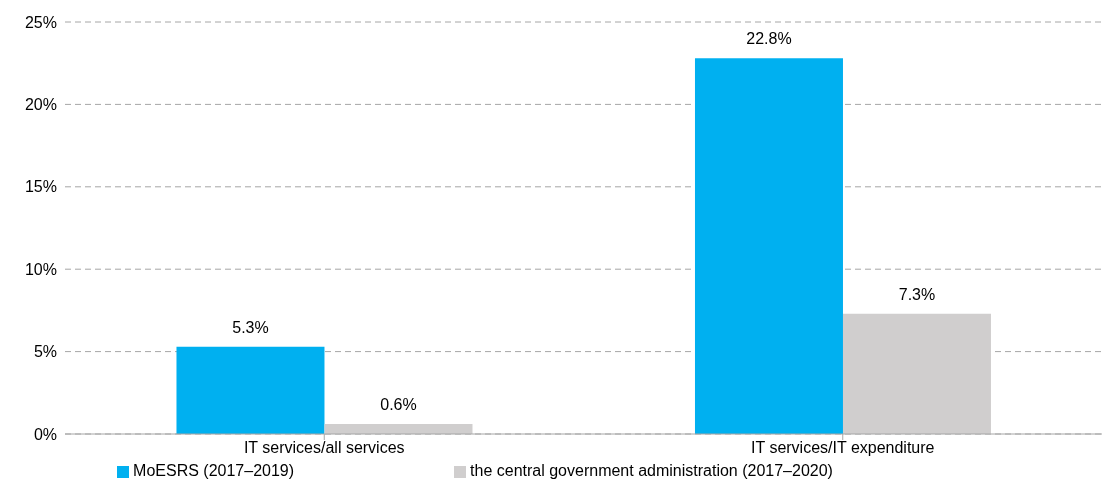 The image size is (1114, 486). I want to click on y-tick-label: 5%, so click(45, 352).